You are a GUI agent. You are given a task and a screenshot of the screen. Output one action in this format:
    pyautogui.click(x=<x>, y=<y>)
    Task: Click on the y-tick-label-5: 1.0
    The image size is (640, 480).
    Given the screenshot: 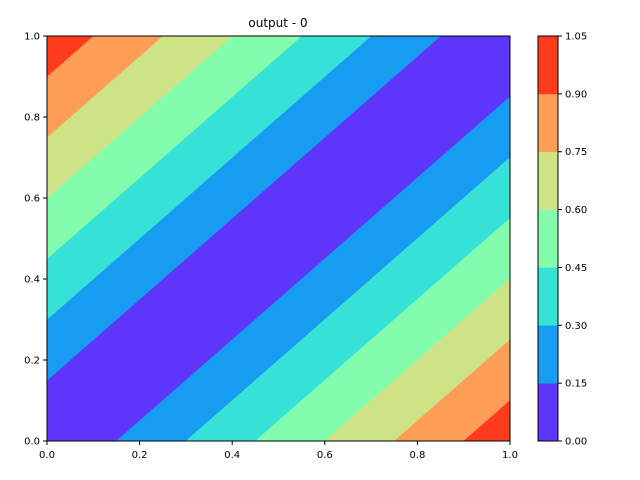 What is the action you would take?
    pyautogui.click(x=32, y=37)
    